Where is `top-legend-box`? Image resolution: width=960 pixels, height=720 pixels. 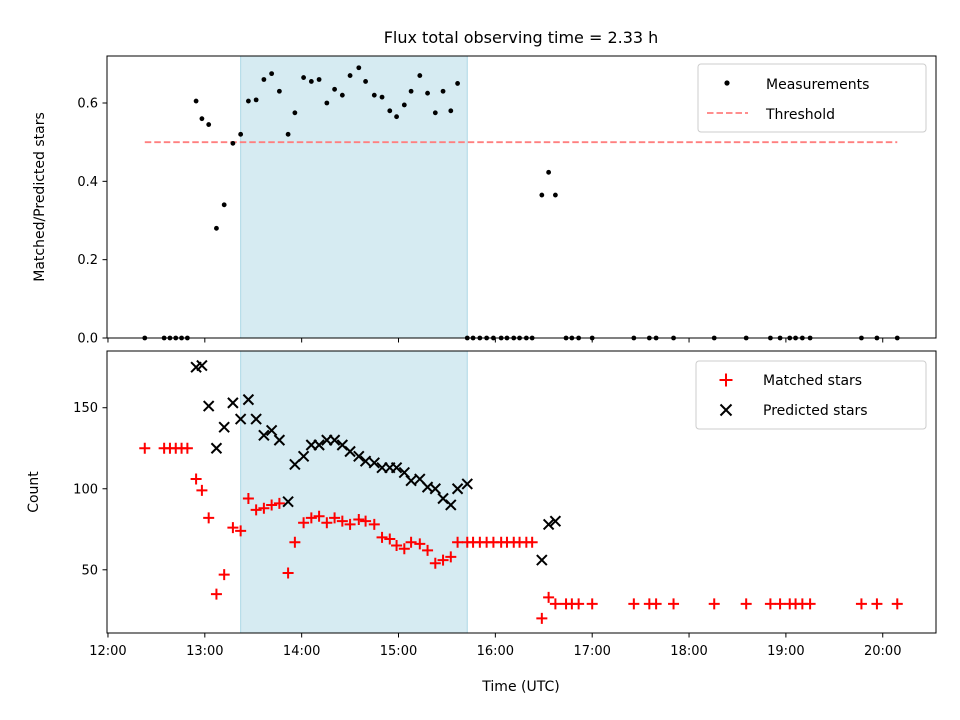
top-legend-box is located at coordinates (812, 98).